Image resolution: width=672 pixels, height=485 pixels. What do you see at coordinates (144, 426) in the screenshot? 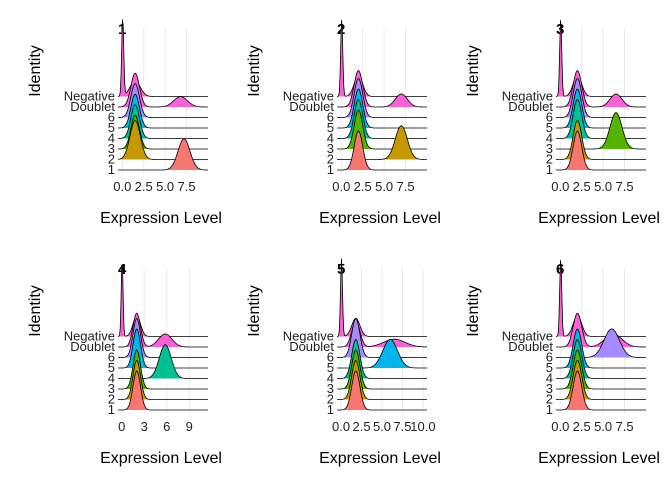
I see `x-tick-label: 3` at bounding box center [144, 426].